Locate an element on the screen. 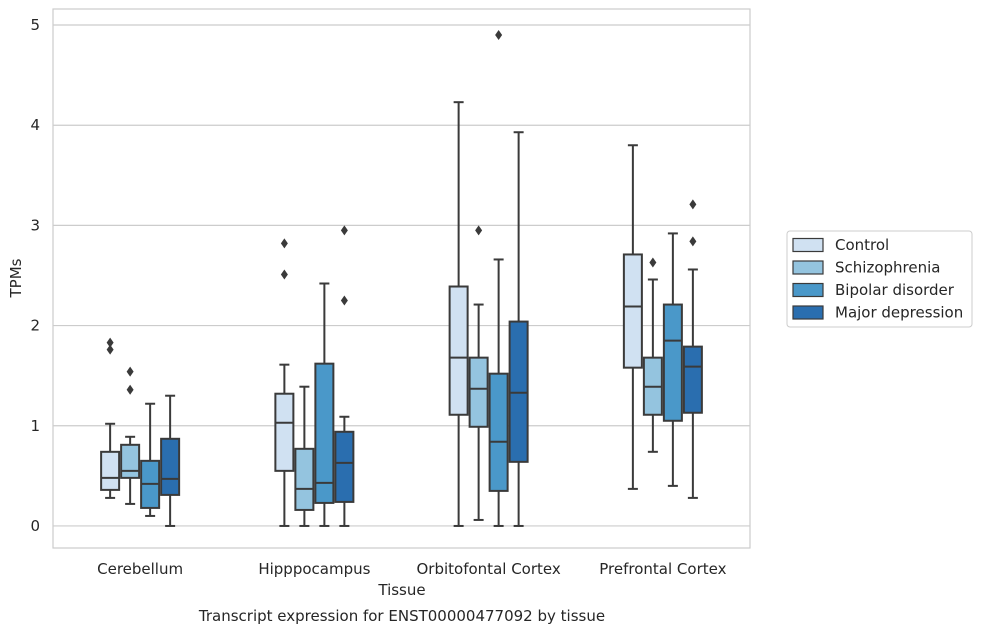  legend-frame is located at coordinates (879, 279).